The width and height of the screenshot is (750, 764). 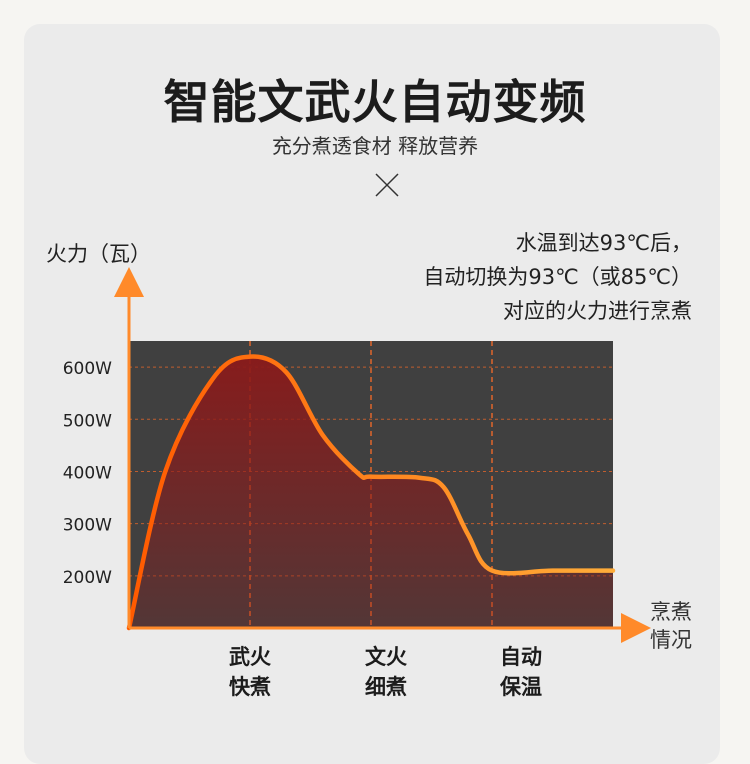 I want to click on y-tick-label: 500W, so click(x=87, y=421).